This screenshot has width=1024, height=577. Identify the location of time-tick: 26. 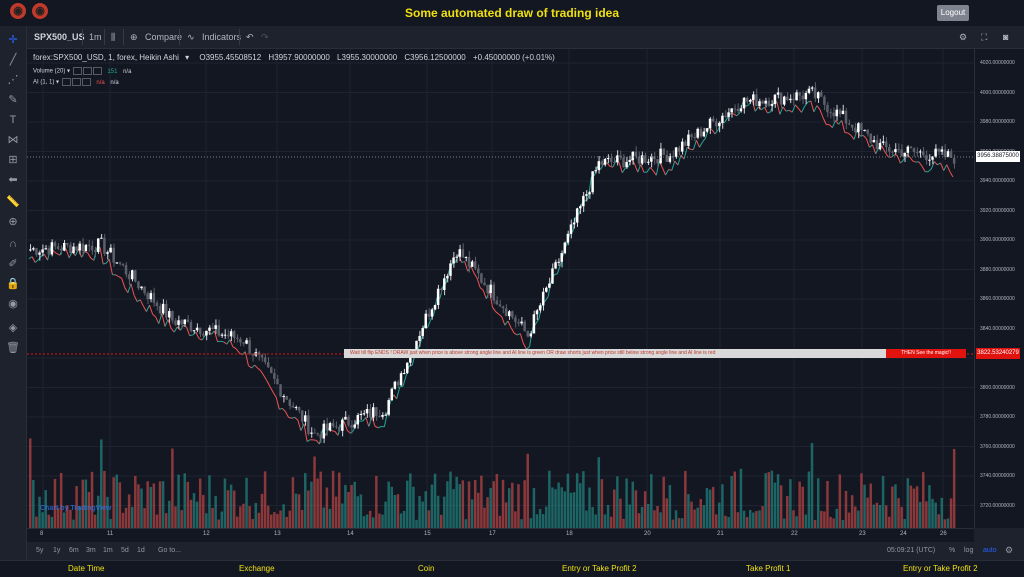
(943, 534).